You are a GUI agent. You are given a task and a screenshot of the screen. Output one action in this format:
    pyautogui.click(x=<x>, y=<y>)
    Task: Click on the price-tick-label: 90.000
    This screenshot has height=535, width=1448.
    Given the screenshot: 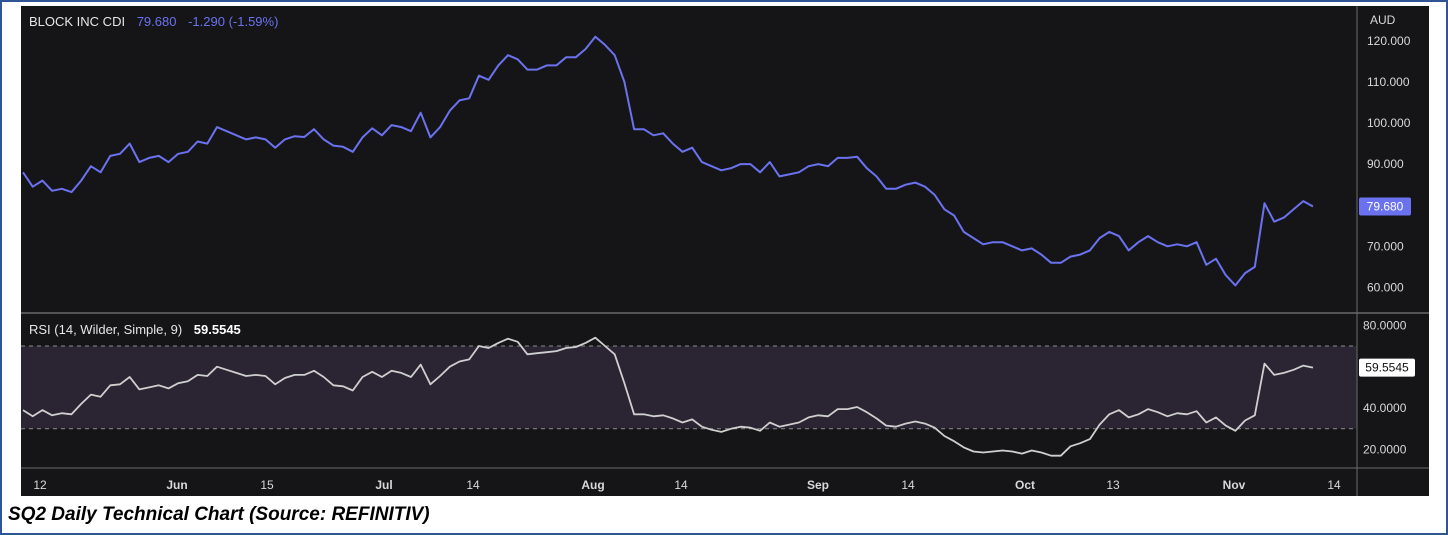 What is the action you would take?
    pyautogui.click(x=1385, y=164)
    